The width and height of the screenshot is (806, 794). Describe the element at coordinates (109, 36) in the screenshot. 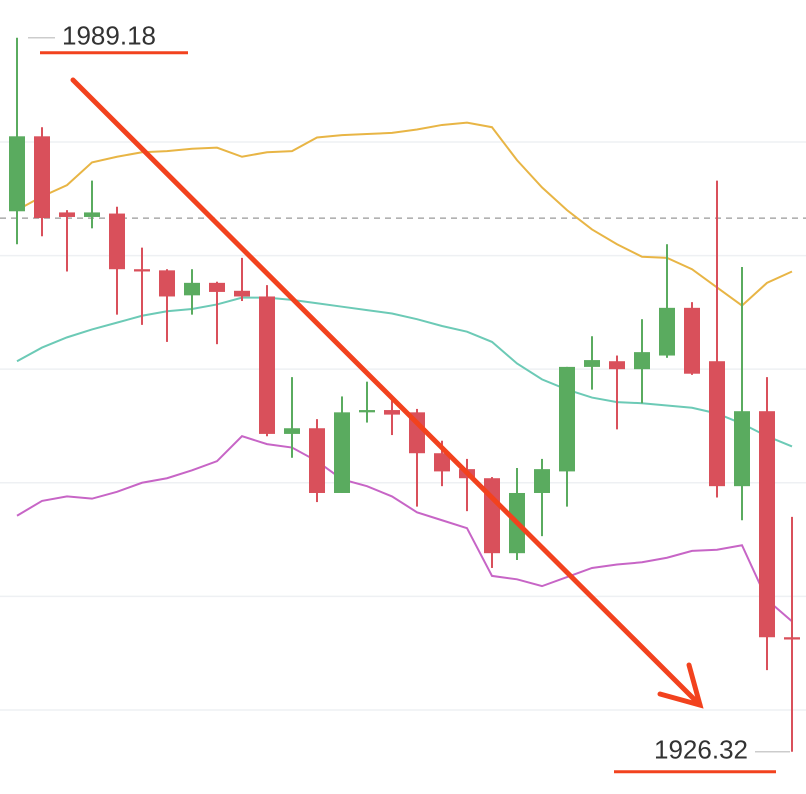

I see `annotation-label: 1989.18` at that location.